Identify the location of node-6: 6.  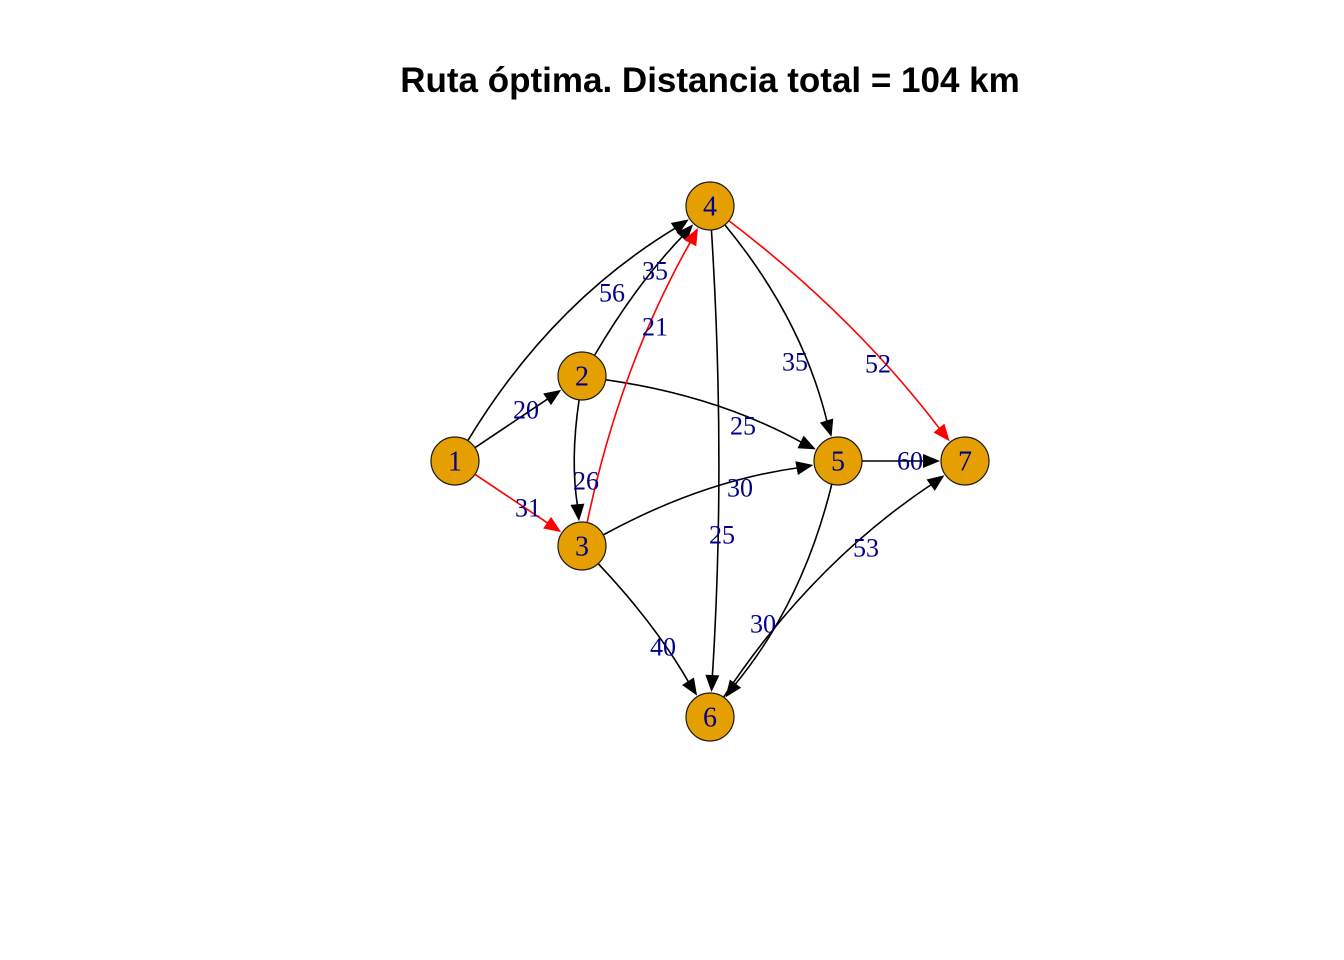
(710, 717).